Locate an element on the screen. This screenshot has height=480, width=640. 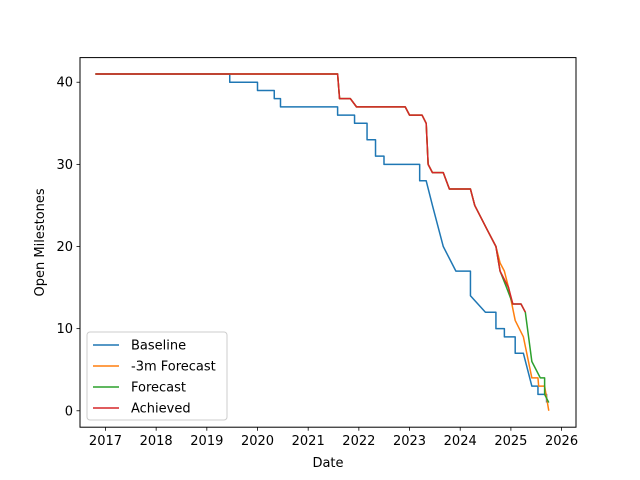
x-tick-label: 2022 is located at coordinates (358, 441).